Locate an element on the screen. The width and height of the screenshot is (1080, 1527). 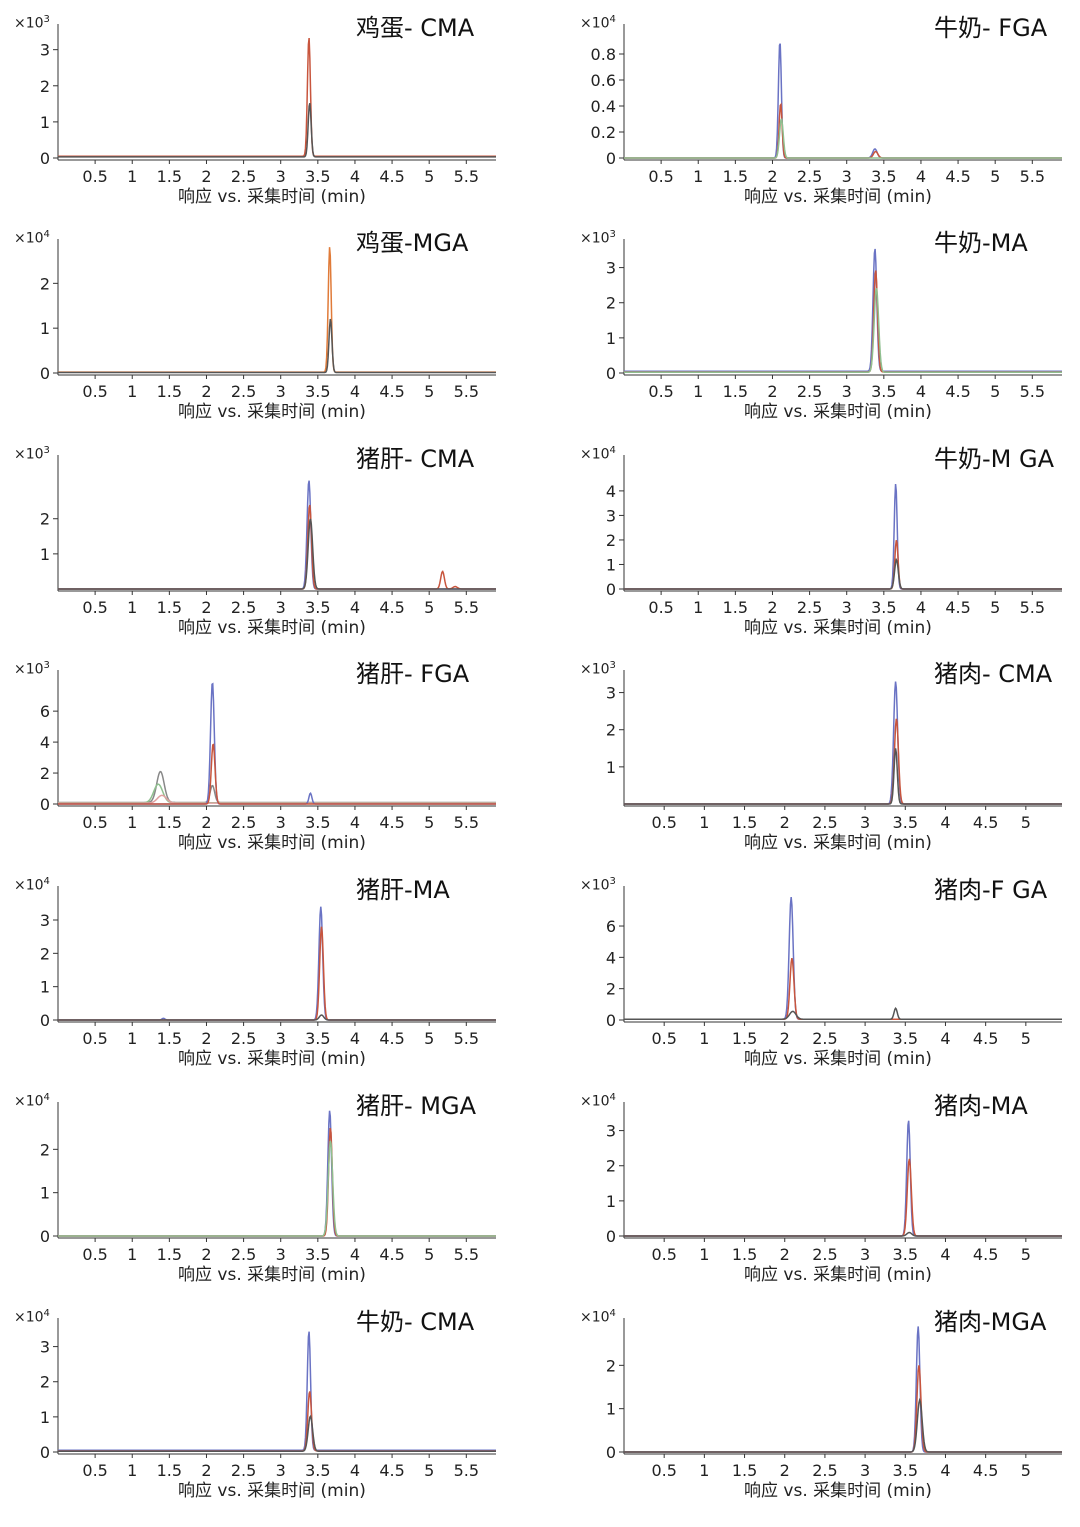
y-tick-label: 4 is located at coordinates (45, 742).